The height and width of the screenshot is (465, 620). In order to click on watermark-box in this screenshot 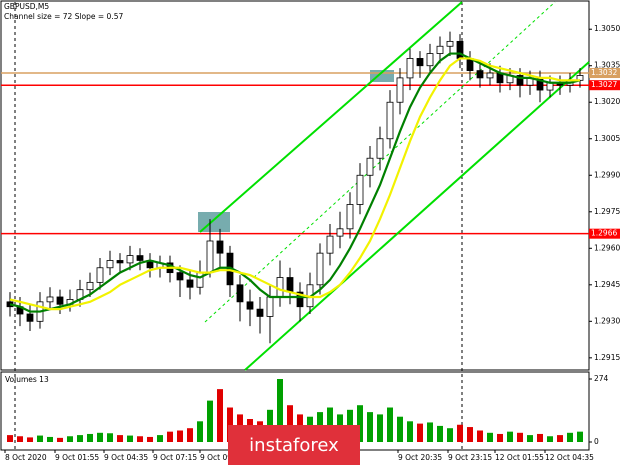, I will do `click(294, 445)`.